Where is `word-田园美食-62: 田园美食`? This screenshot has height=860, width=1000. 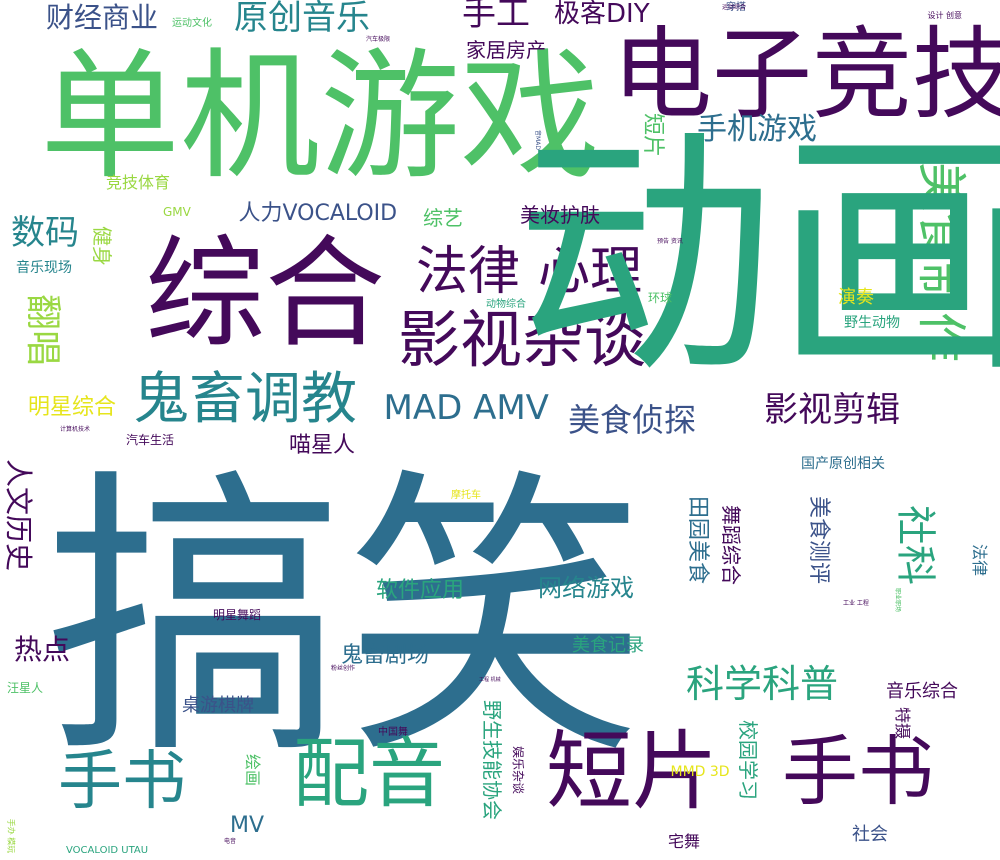
word-田园美食-62: 田园美食 is located at coordinates (698, 540).